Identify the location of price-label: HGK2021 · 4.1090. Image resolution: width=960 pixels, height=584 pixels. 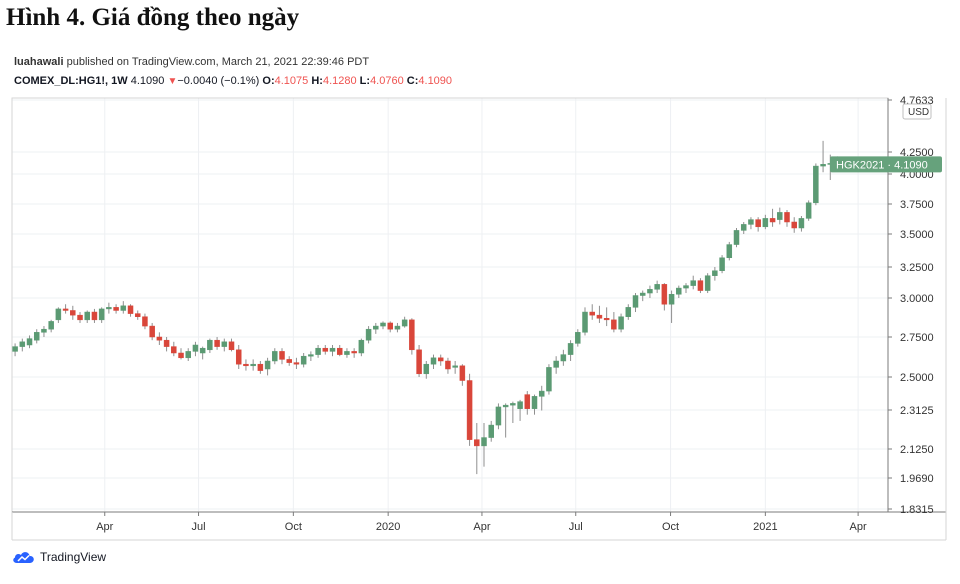
(882, 165).